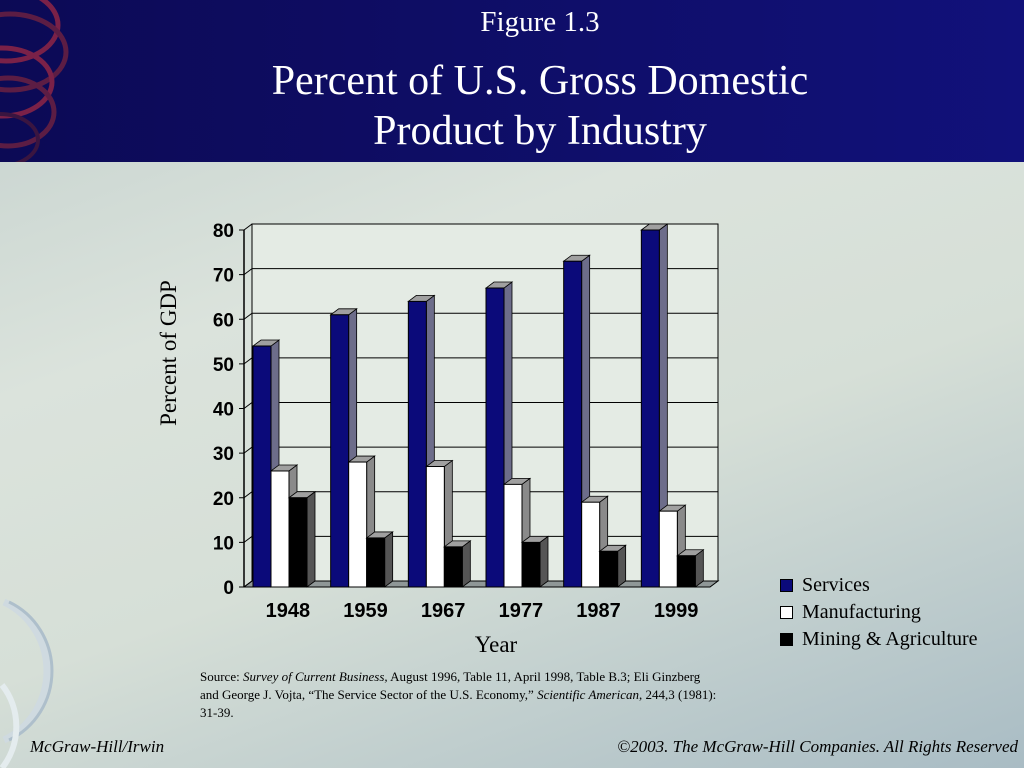 The width and height of the screenshot is (1024, 768). Describe the element at coordinates (521, 611) in the screenshot. I see `x-tick-label: 1977` at that location.